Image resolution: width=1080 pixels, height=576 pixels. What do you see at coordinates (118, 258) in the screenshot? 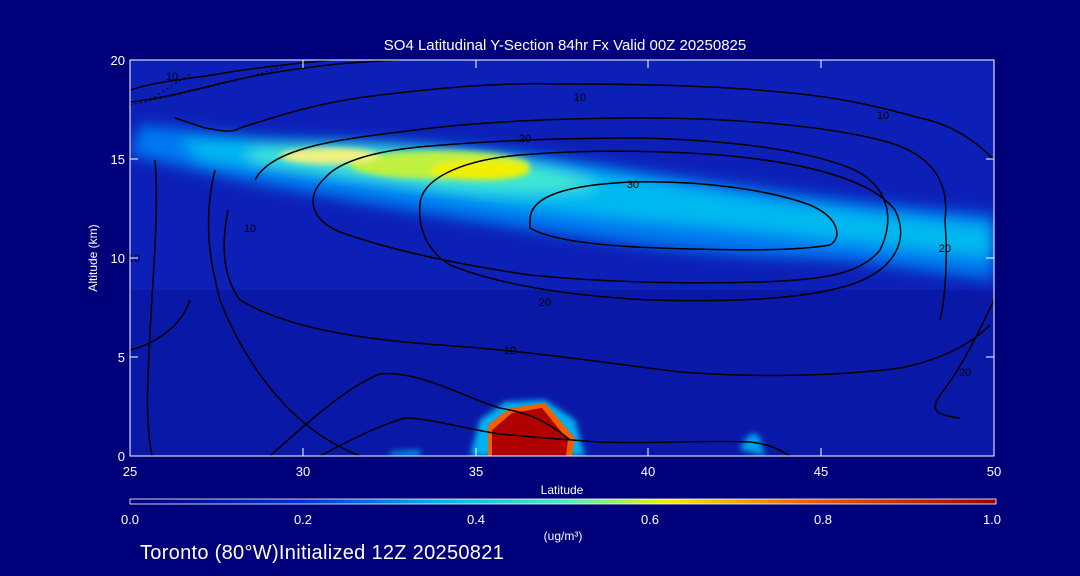
I see `y-tick-label: 10` at bounding box center [118, 258].